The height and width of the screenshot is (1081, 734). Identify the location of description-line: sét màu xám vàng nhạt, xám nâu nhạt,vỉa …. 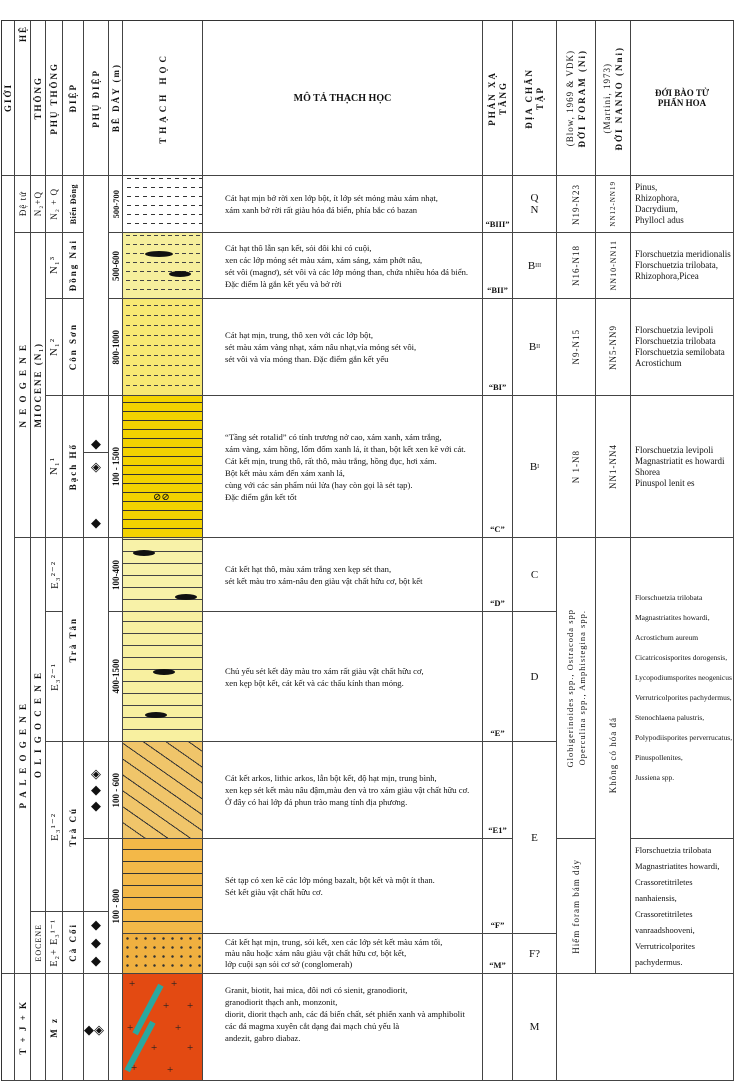
(321, 347).